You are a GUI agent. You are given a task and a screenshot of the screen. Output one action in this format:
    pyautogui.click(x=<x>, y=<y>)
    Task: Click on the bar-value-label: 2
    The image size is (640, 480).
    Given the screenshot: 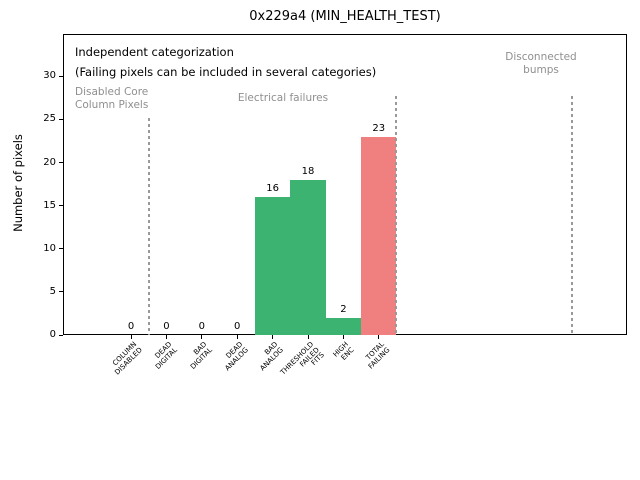 What is the action you would take?
    pyautogui.click(x=343, y=309)
    